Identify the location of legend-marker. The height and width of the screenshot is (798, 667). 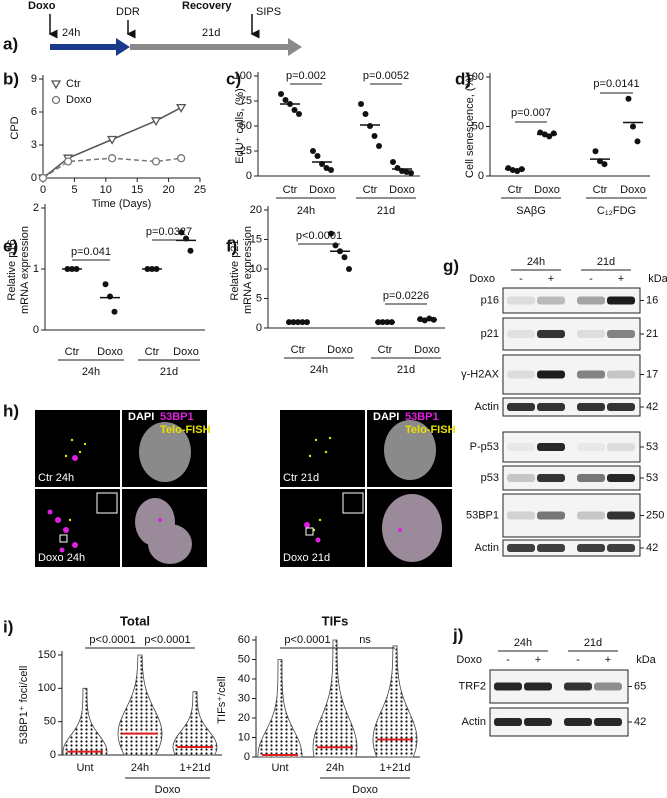
(56, 85).